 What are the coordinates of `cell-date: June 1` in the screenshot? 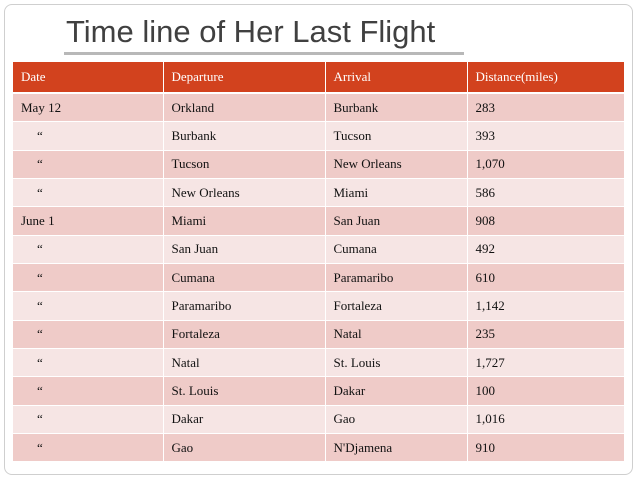 It's located at (88, 221).